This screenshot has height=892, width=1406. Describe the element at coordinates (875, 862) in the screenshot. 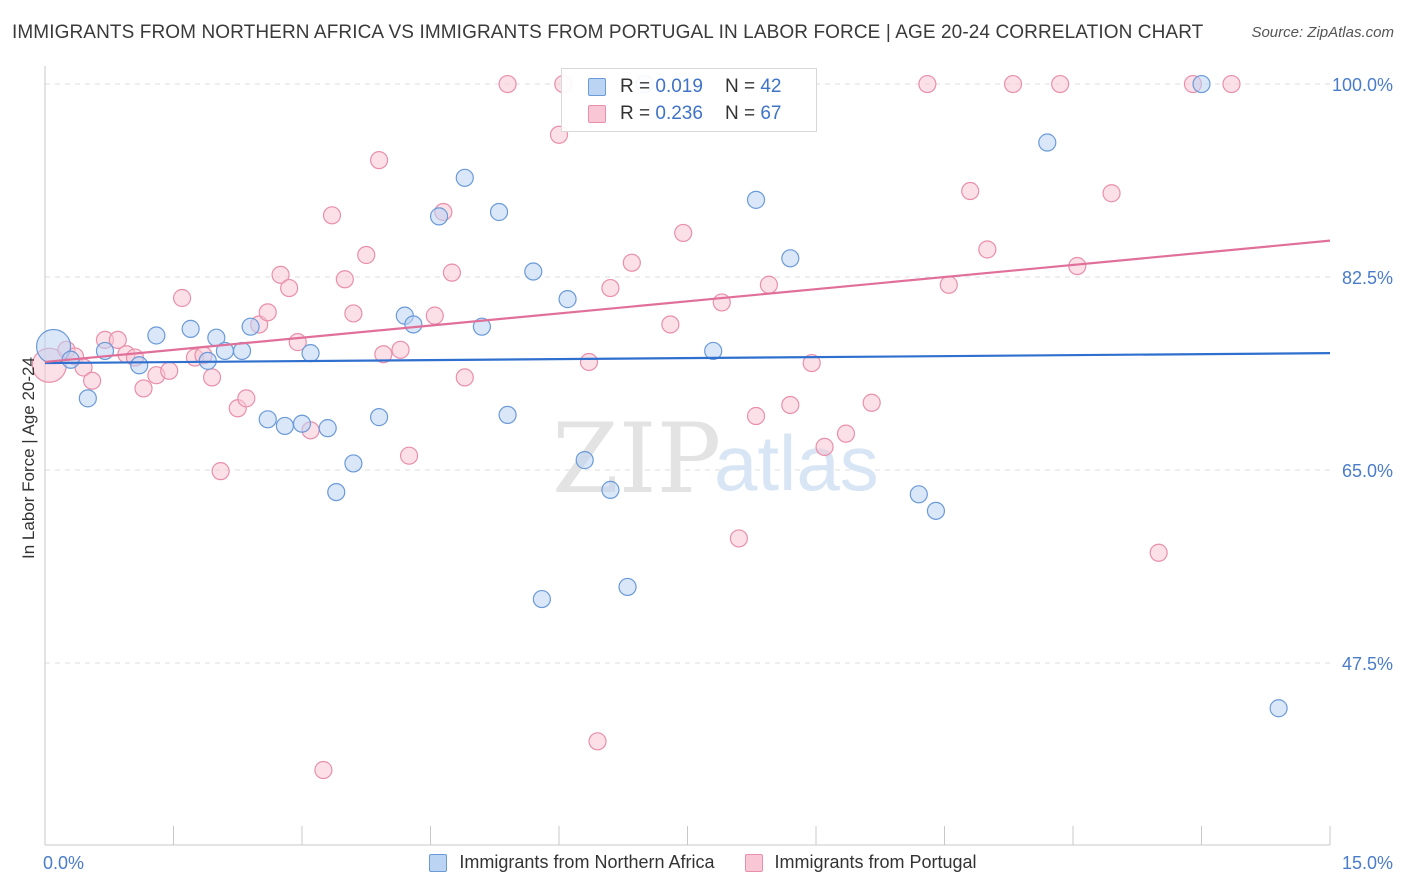

I see `legend-series-label: Immigrants from Portugal` at that location.